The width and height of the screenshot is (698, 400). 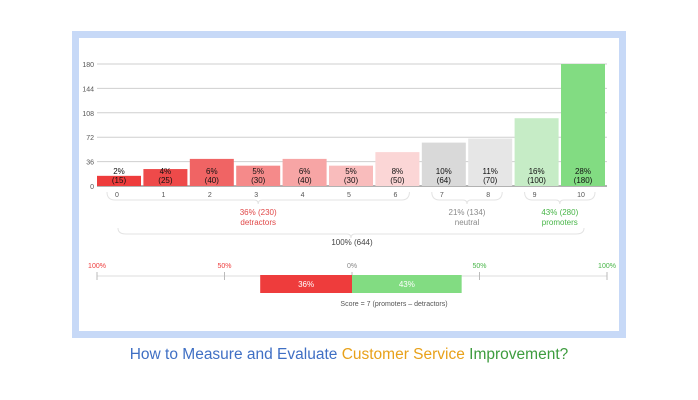 I want to click on group-pct-label: 43% (280), so click(x=559, y=212).